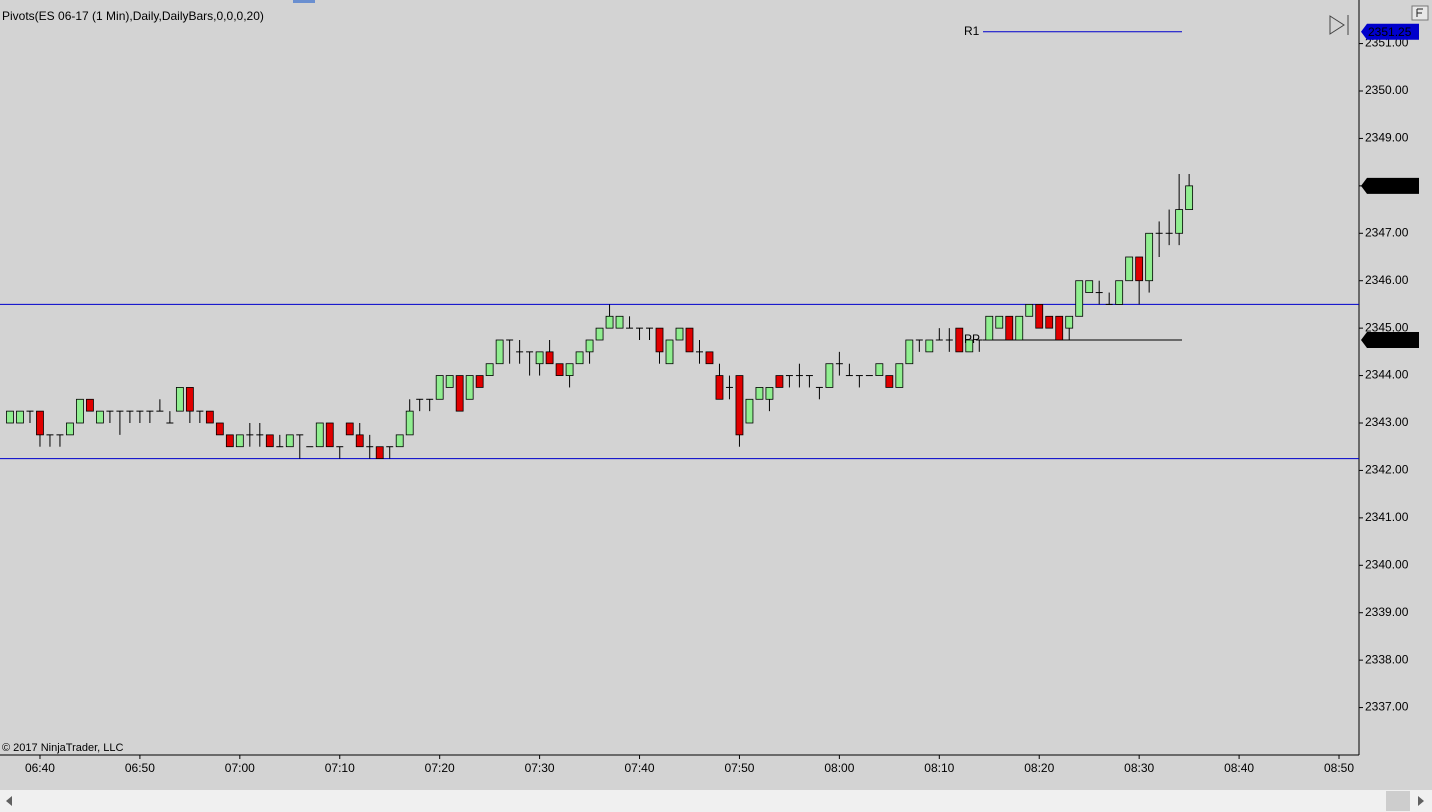  I want to click on scroll-thumb, so click(1398, 801).